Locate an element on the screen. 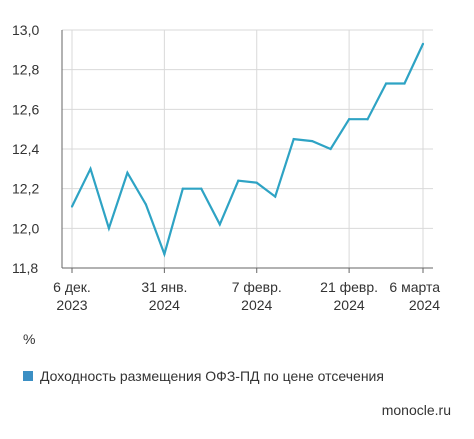 This screenshot has width=474, height=439. x-tick-label: 21 февр. is located at coordinates (349, 287).